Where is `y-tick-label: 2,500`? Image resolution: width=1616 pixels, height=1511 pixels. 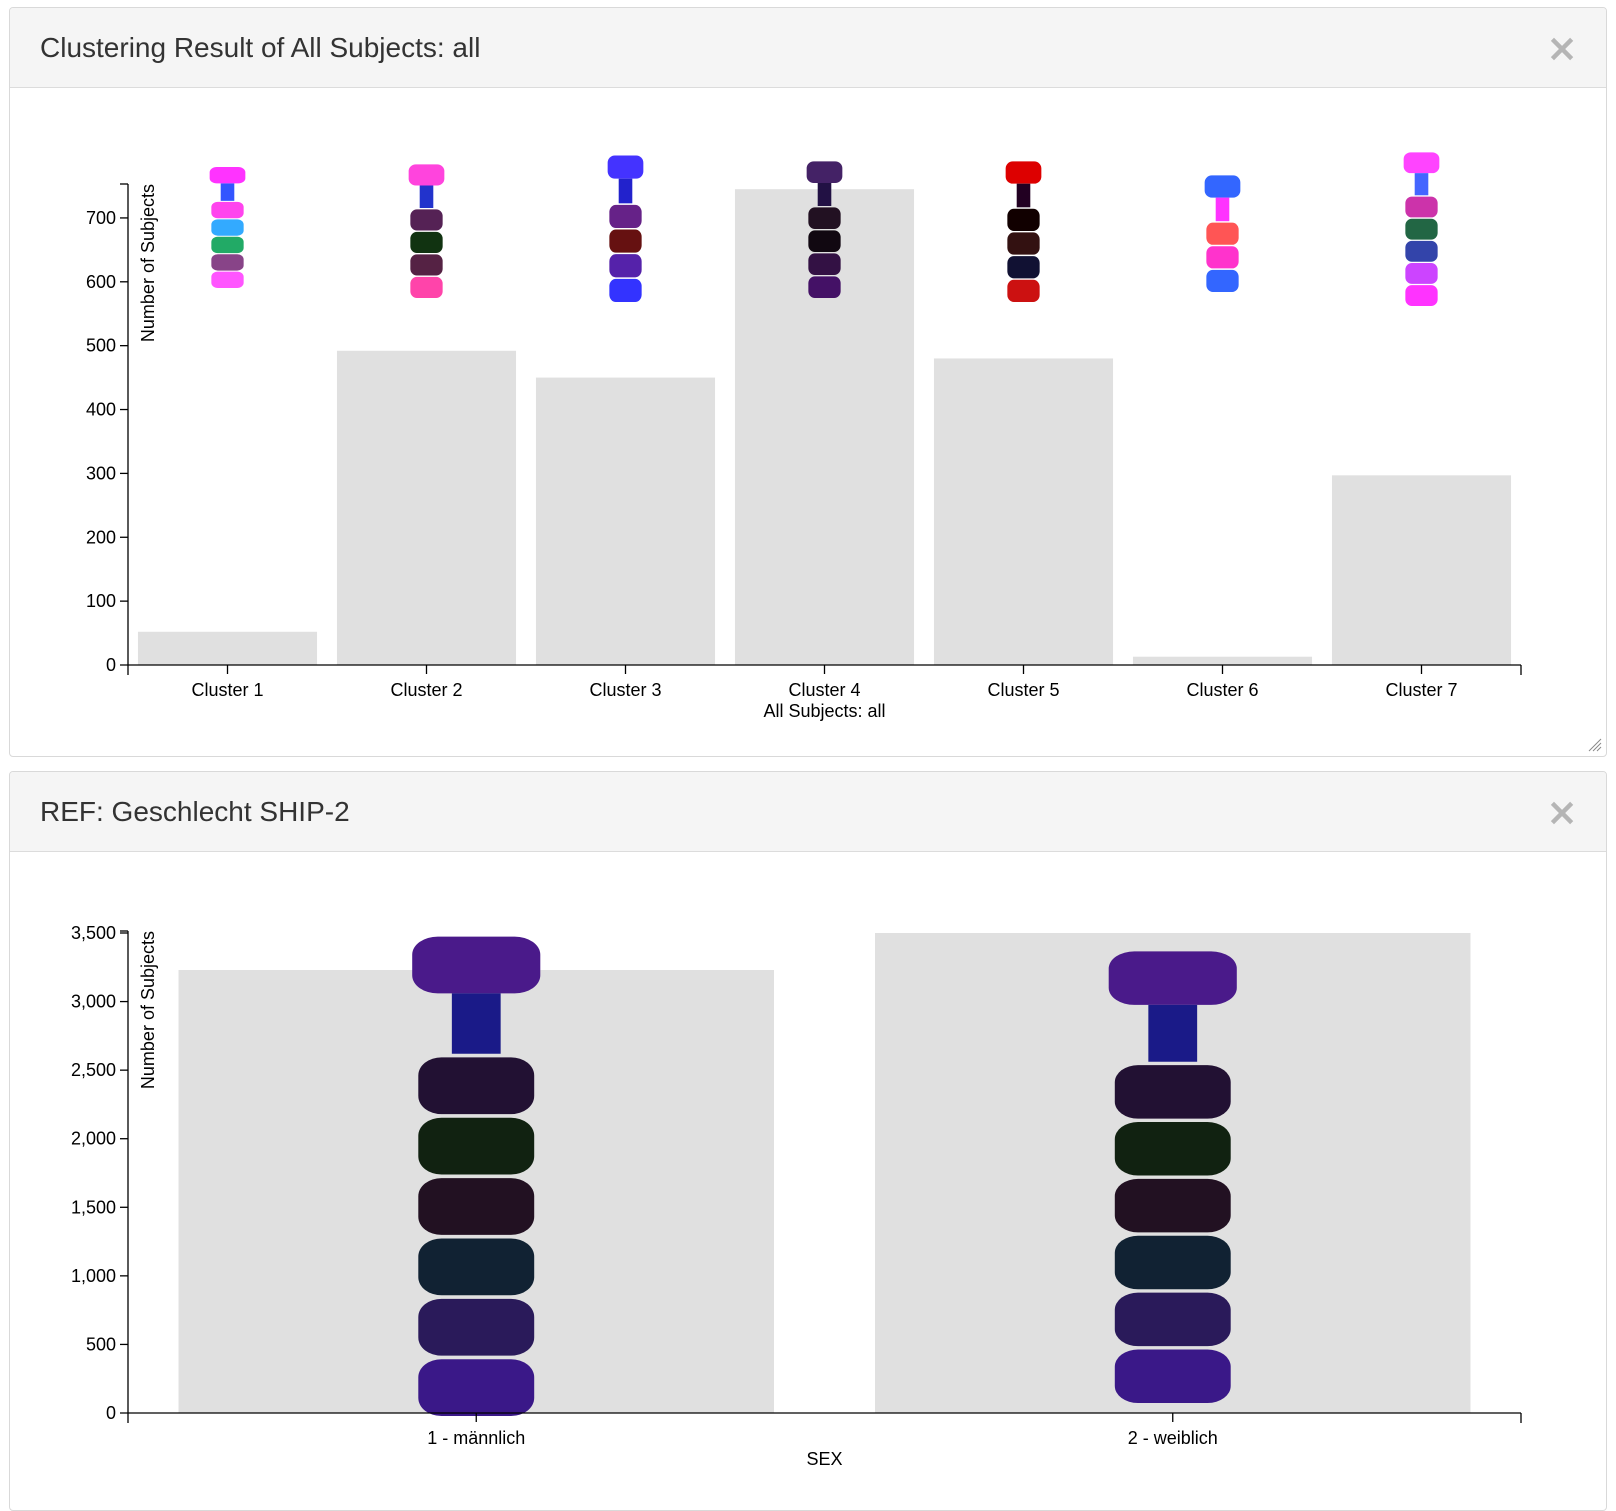 y-tick-label: 2,500 is located at coordinates (93, 1070).